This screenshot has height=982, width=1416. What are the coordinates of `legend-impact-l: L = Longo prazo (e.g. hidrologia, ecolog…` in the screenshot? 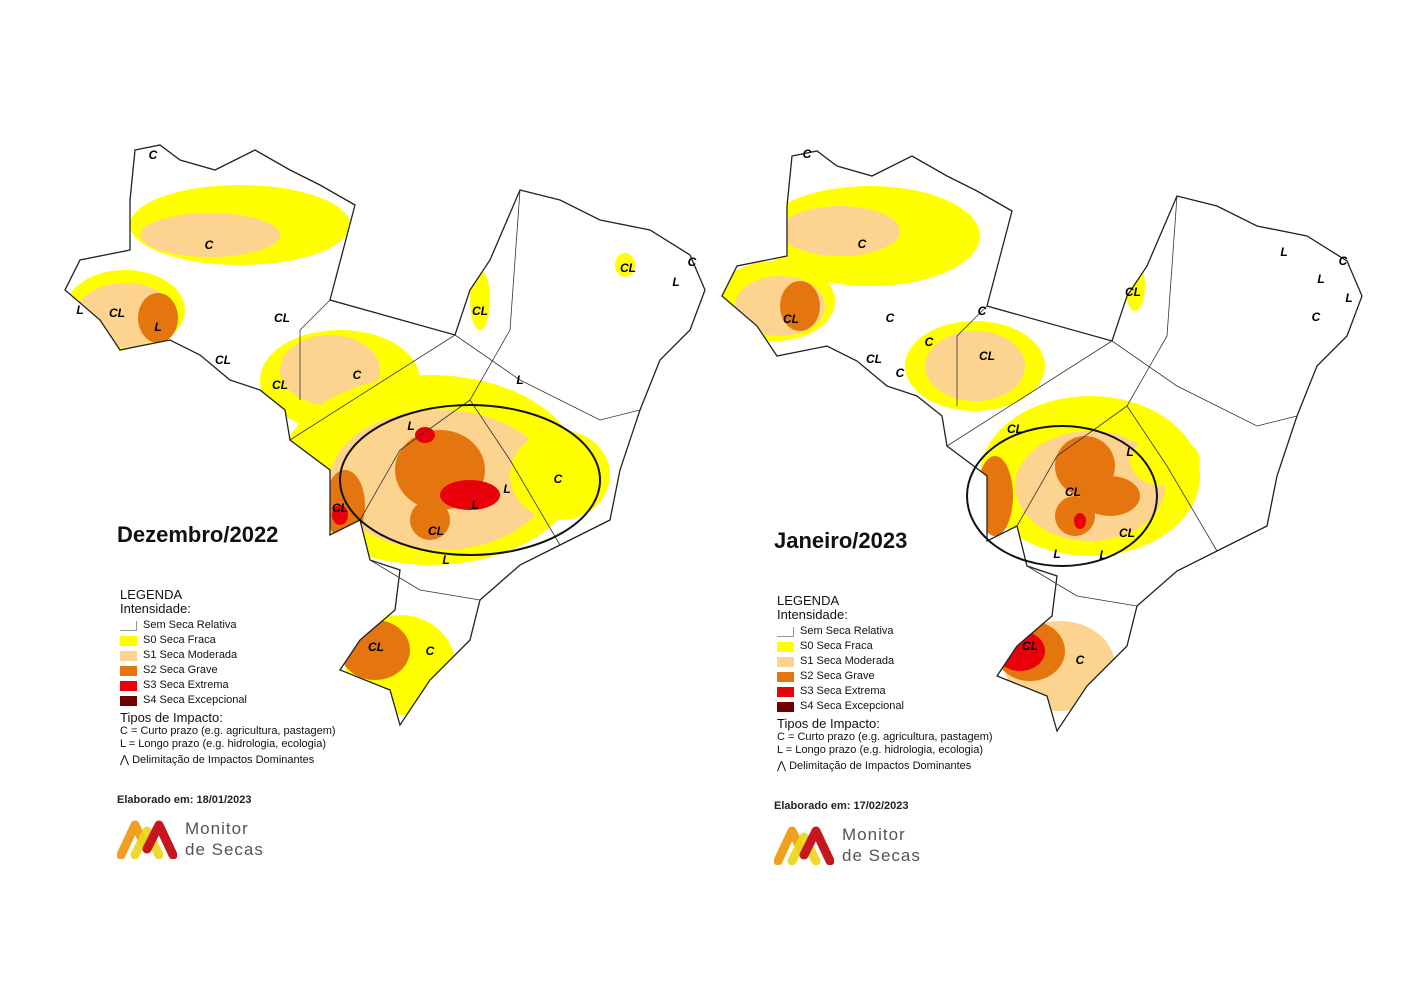 It's located at (880, 750).